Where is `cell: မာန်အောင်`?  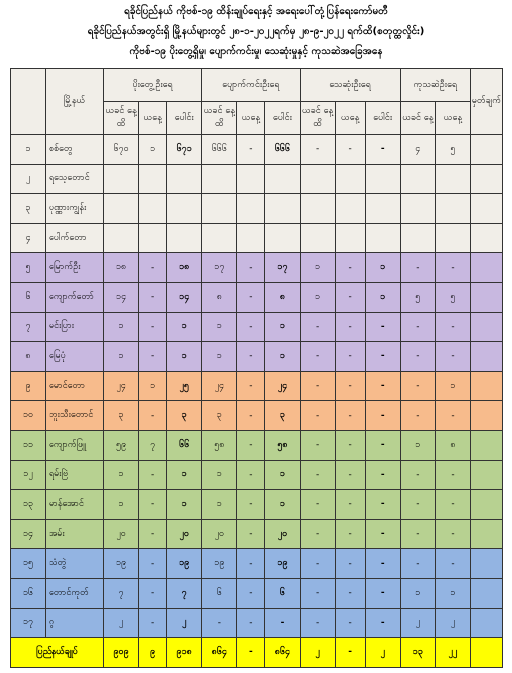
cell: မာန်အောင် is located at coordinates (74, 504).